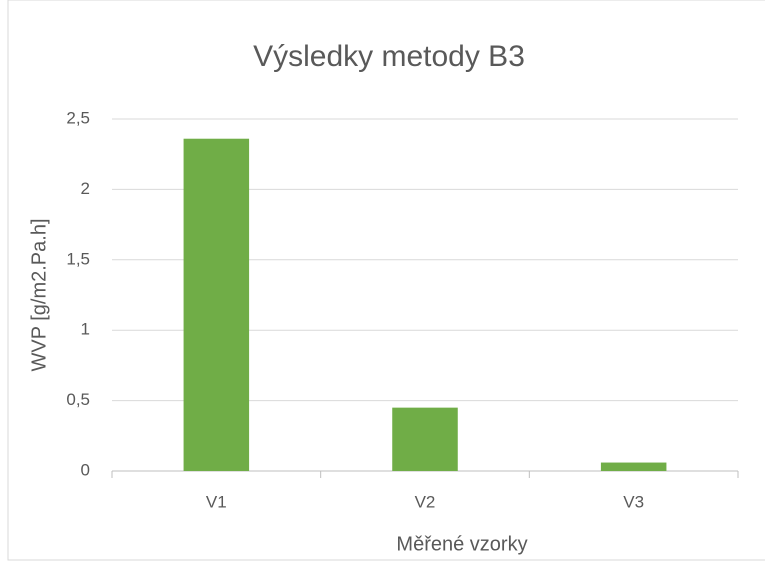 This screenshot has height=563, width=765. What do you see at coordinates (461, 544) in the screenshot?
I see `x-axis-title: Měřené vzorky` at bounding box center [461, 544].